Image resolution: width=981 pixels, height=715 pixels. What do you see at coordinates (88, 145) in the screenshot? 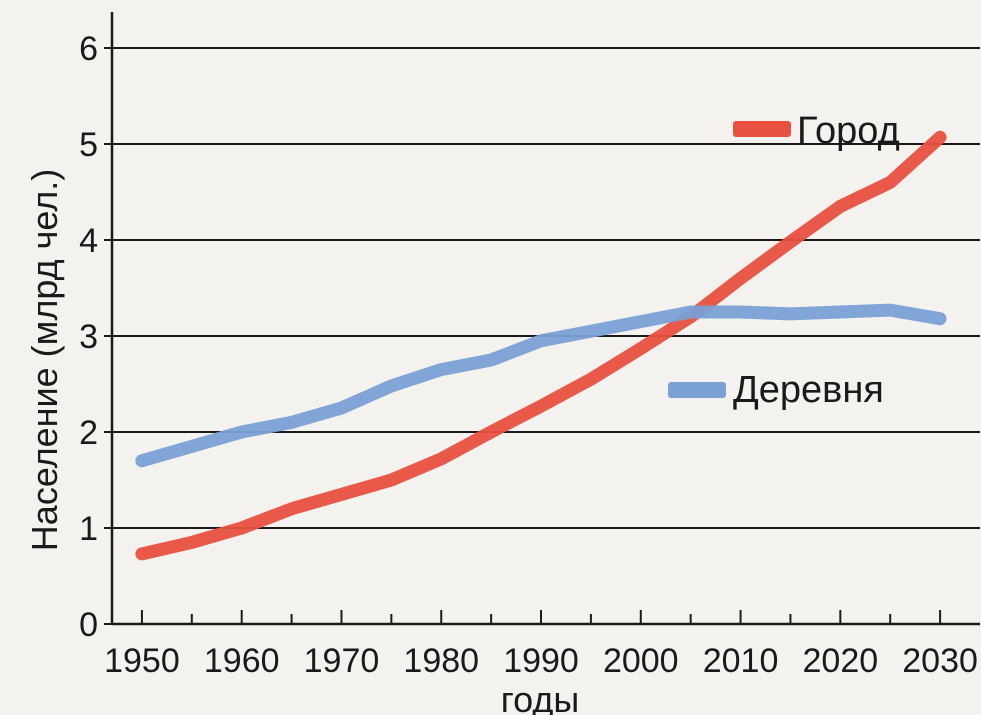
I see `y-tick-label: 5` at bounding box center [88, 145].